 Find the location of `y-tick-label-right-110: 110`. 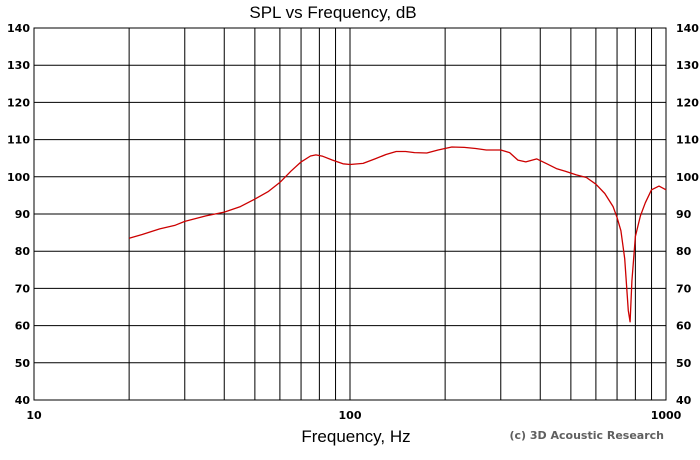

y-tick-label-right-110: 110 is located at coordinates (687, 140).